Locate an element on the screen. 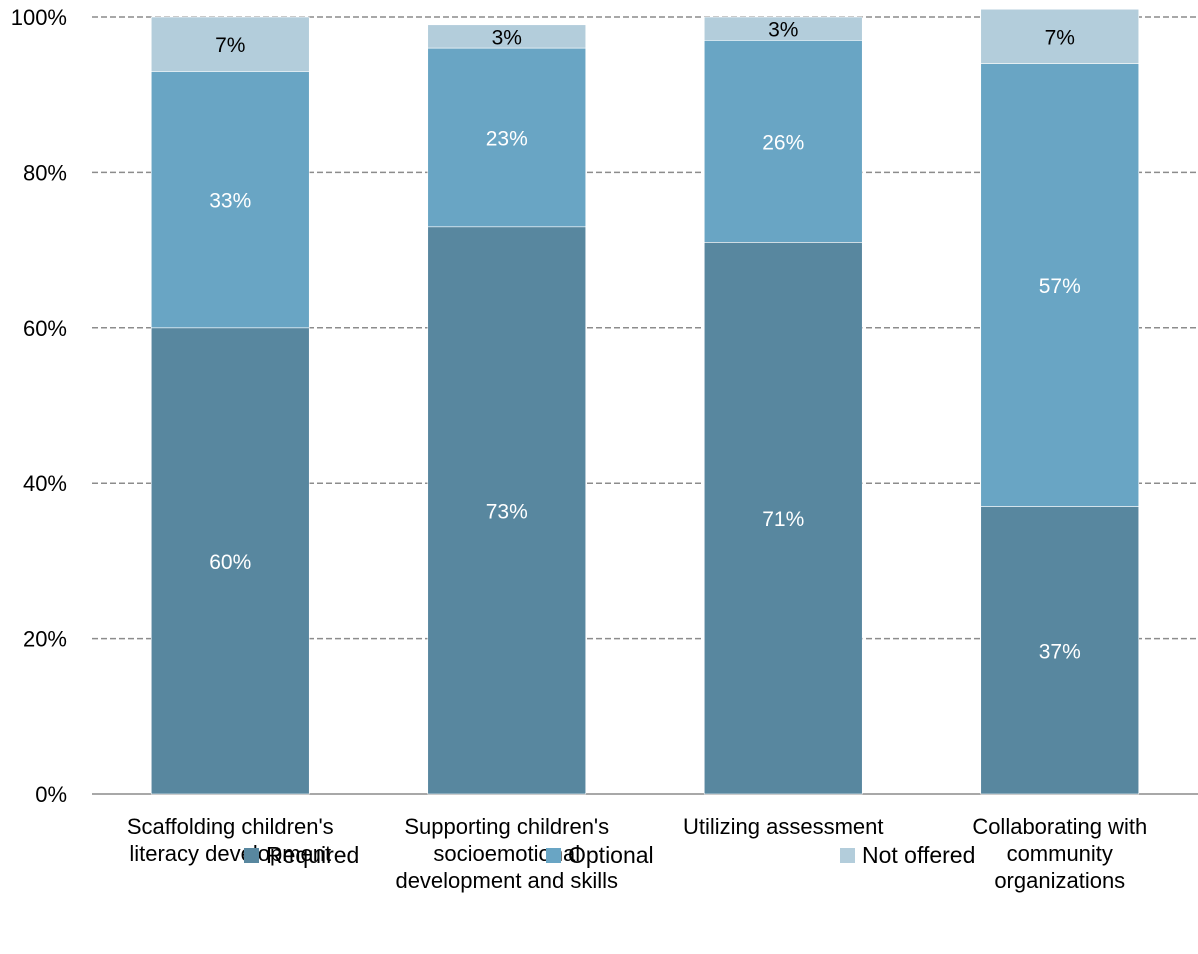 The height and width of the screenshot is (954, 1198). x-category-label-line: literacy development is located at coordinates (230, 853).